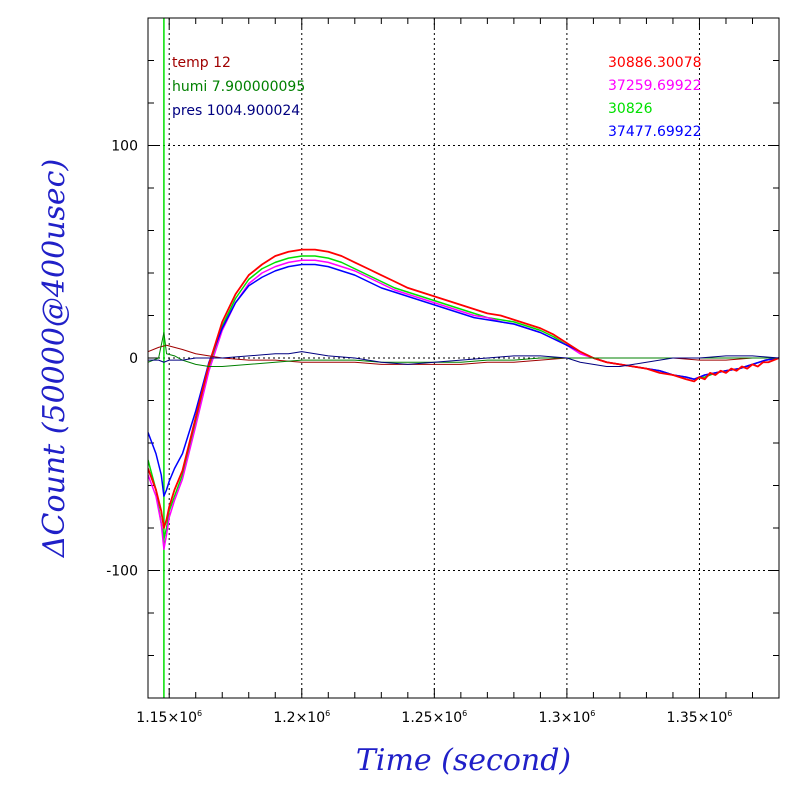 This screenshot has height=797, width=797. What do you see at coordinates (655, 63) in the screenshot?
I see `legend-right-entry: 30886.30078` at bounding box center [655, 63].